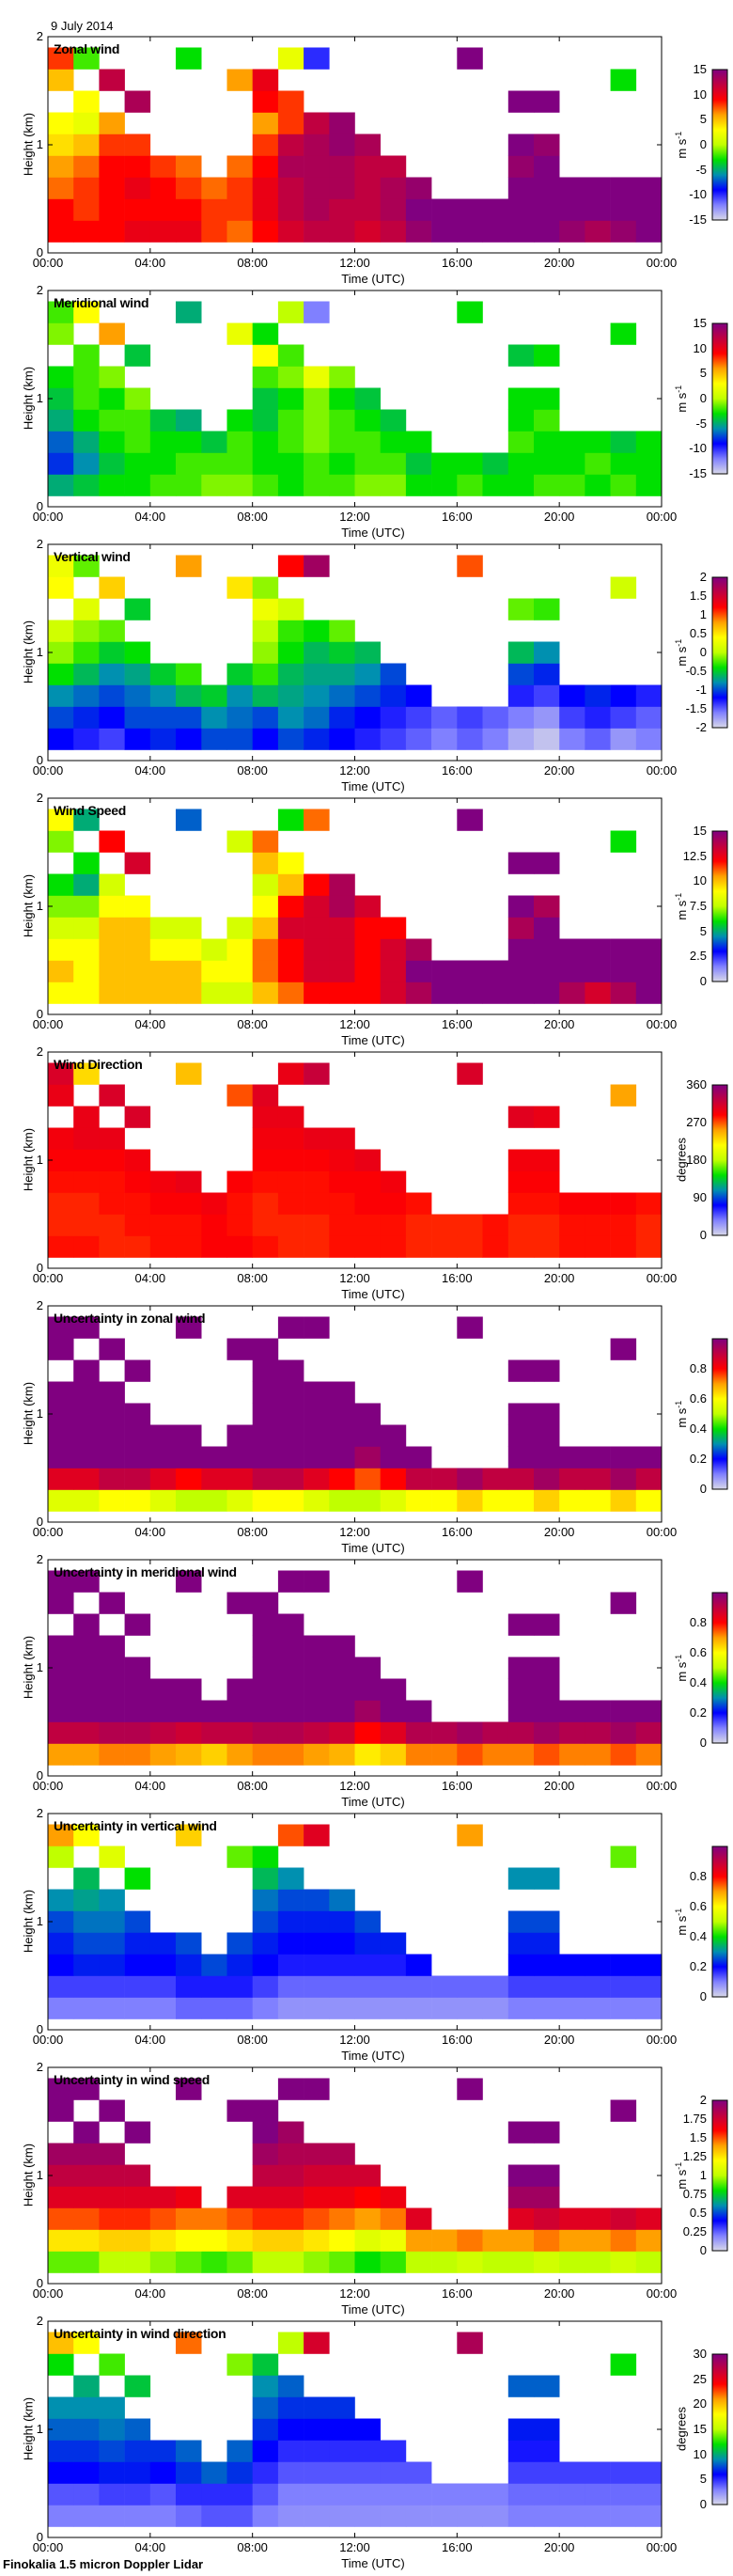  What do you see at coordinates (373, 1294) in the screenshot?
I see `x-axis-label: Time (UTC)` at bounding box center [373, 1294].